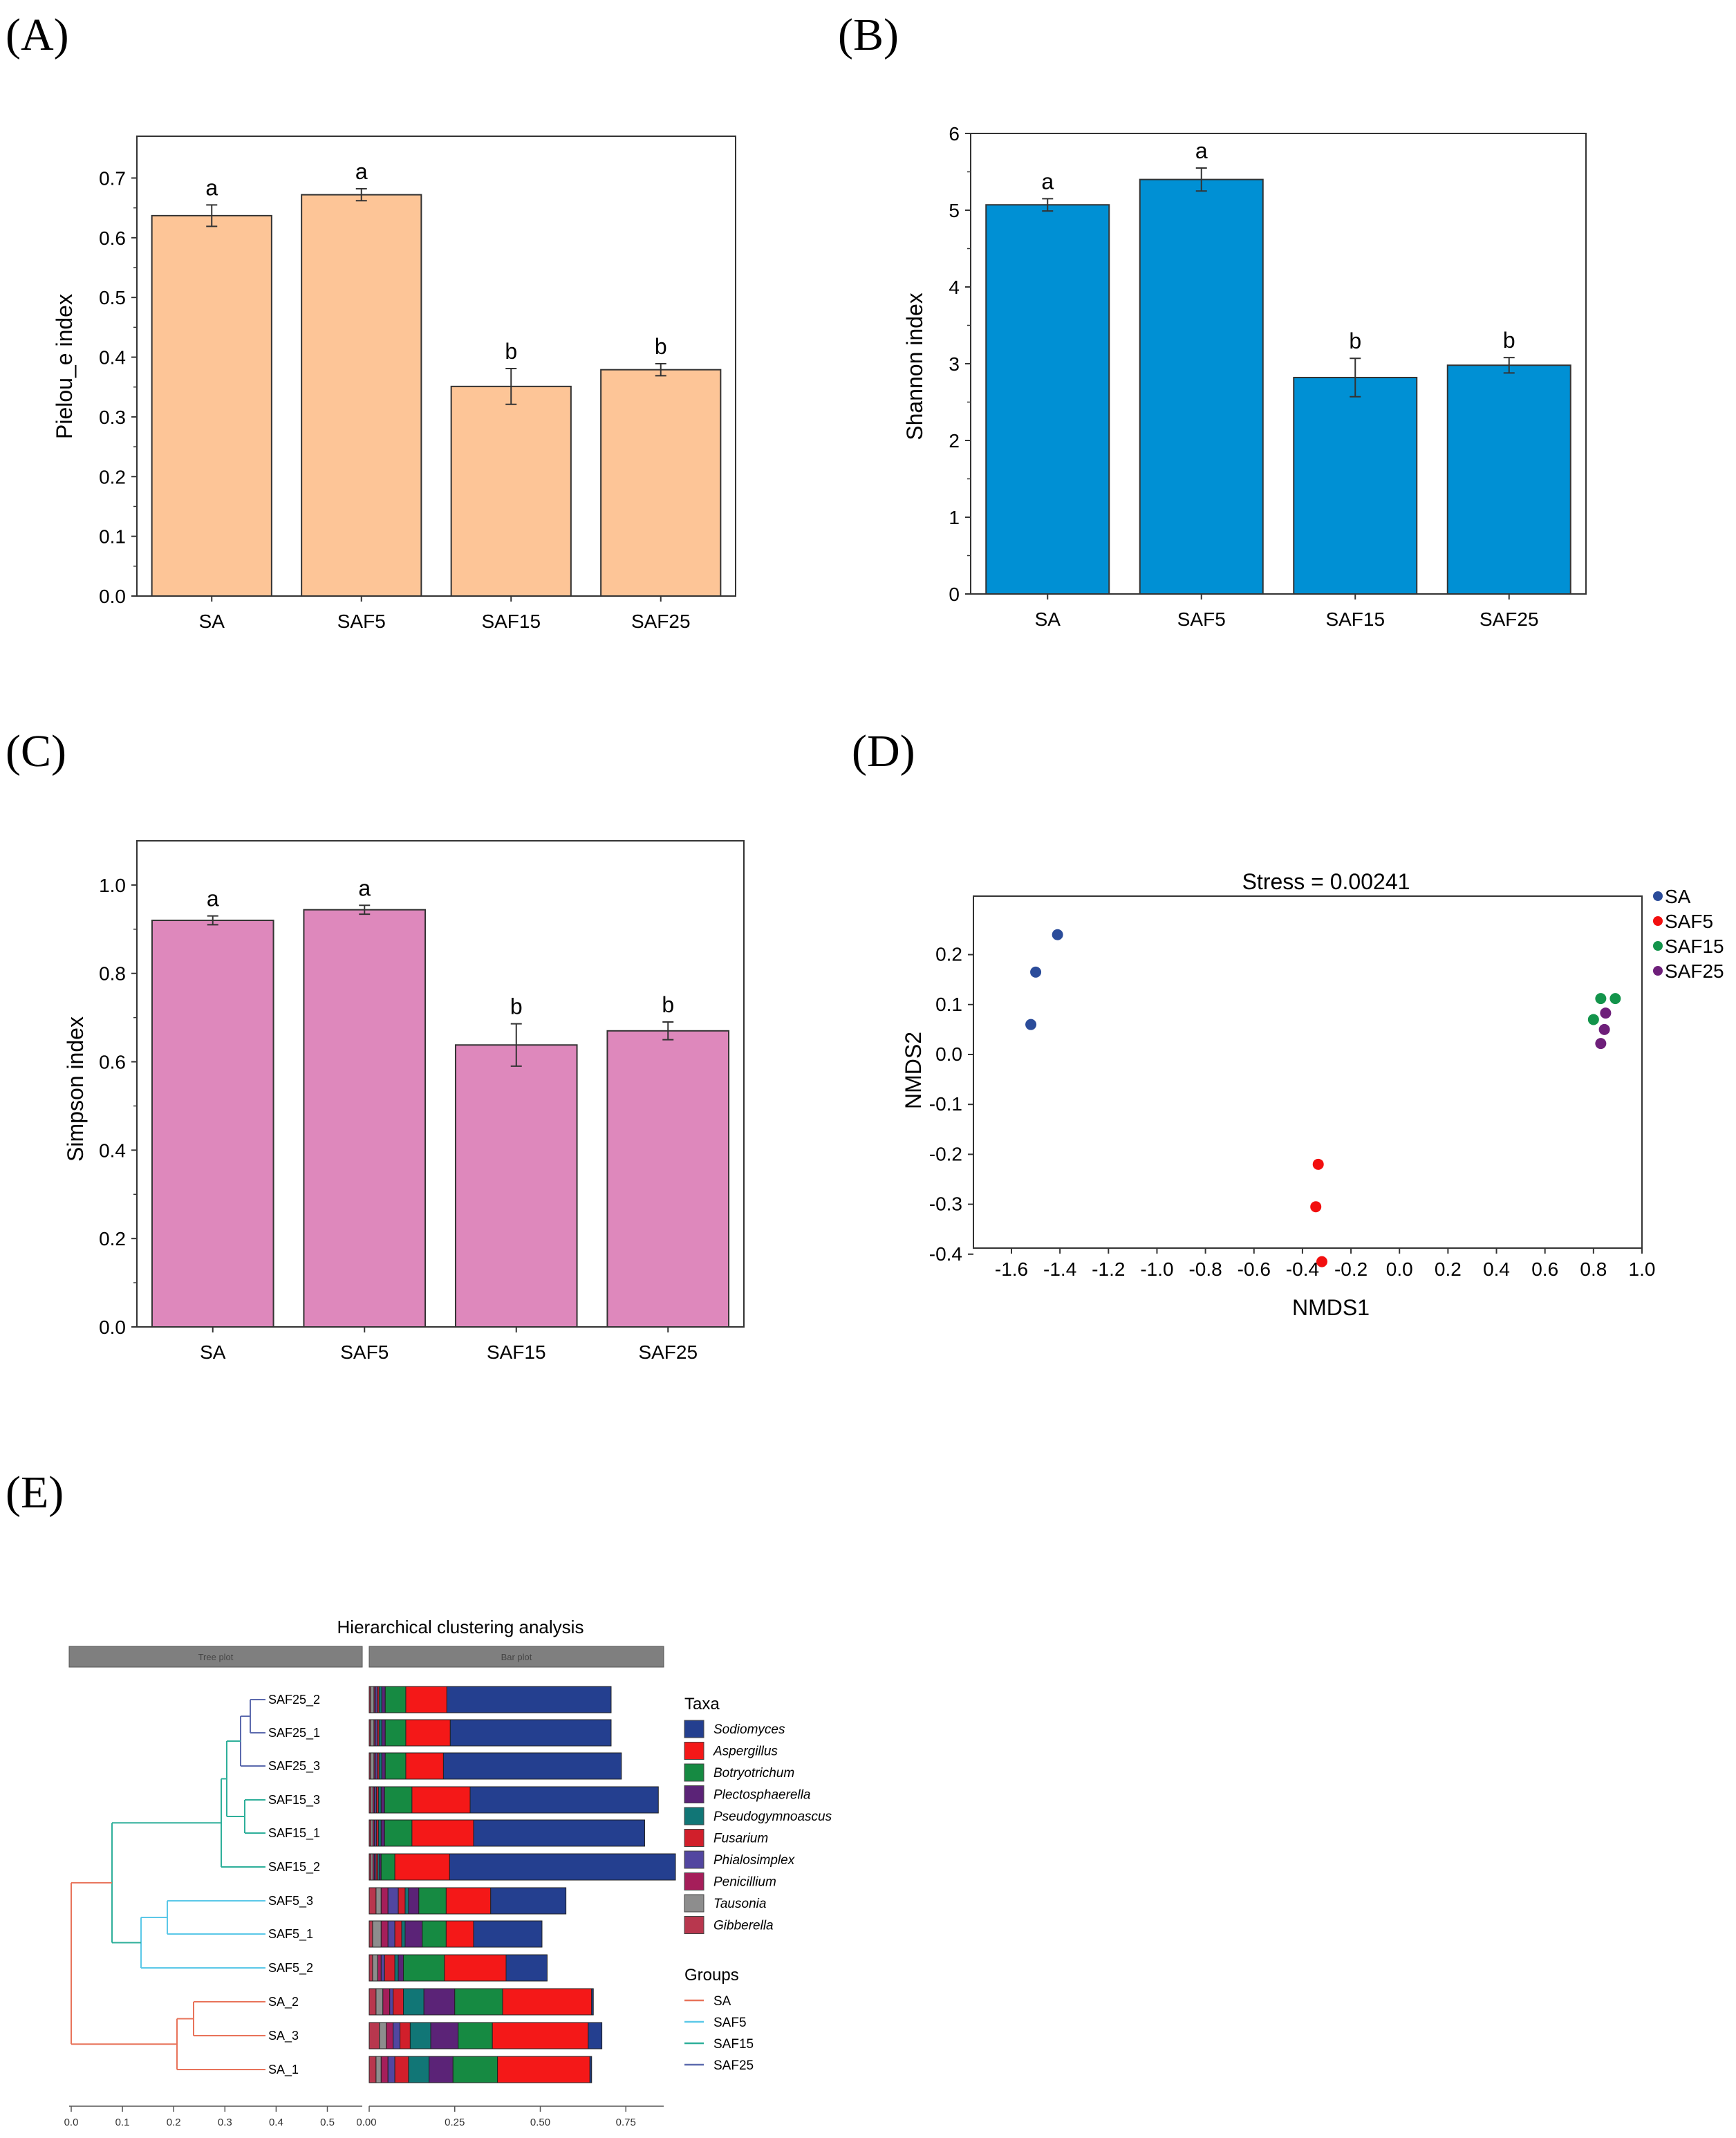 The image size is (1736, 2138). Describe the element at coordinates (35, 1493) in the screenshot. I see `panel-label-e: (E)` at that location.